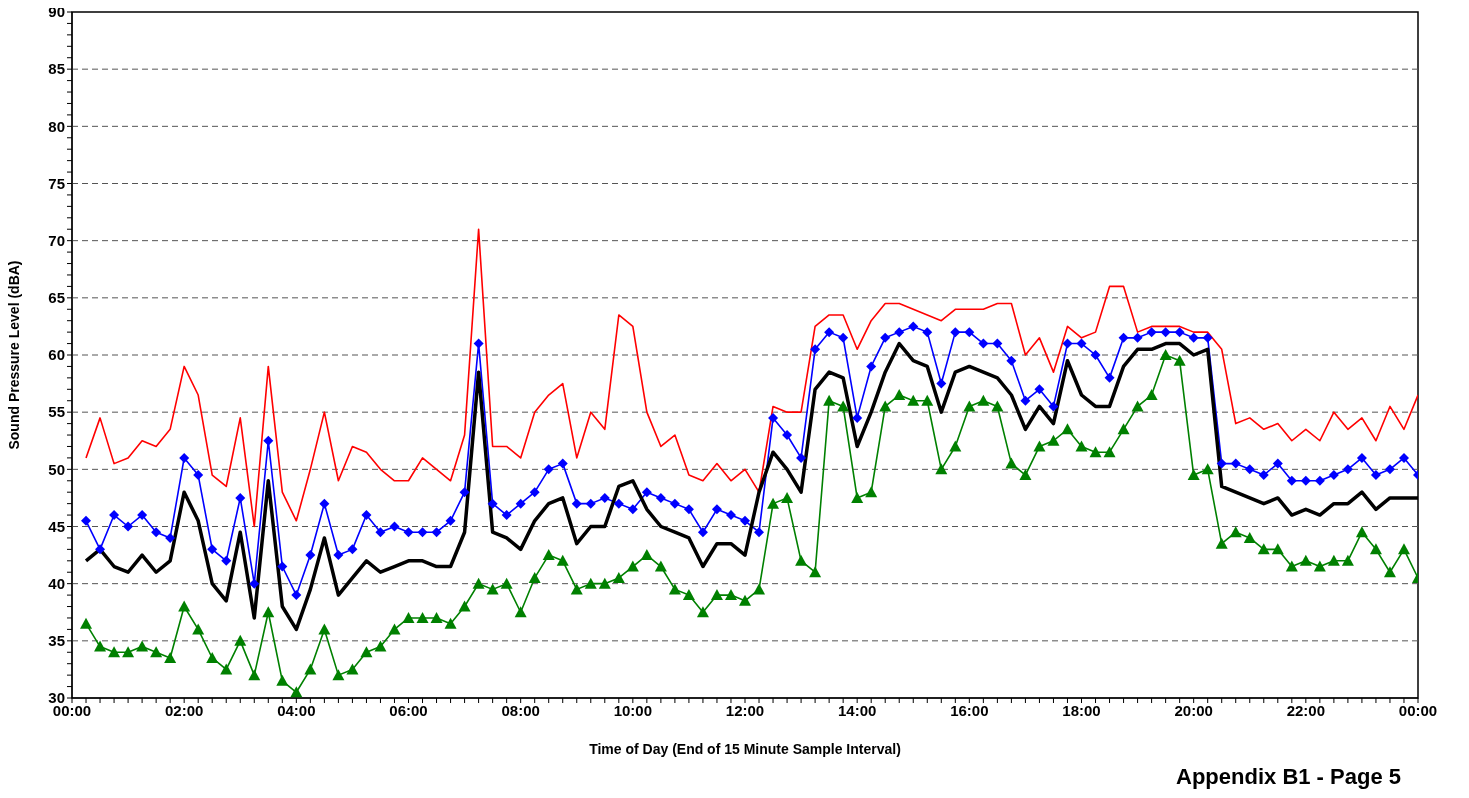 The width and height of the screenshot is (1469, 798). I want to click on x-tick-label: 20:00, so click(1193, 710).